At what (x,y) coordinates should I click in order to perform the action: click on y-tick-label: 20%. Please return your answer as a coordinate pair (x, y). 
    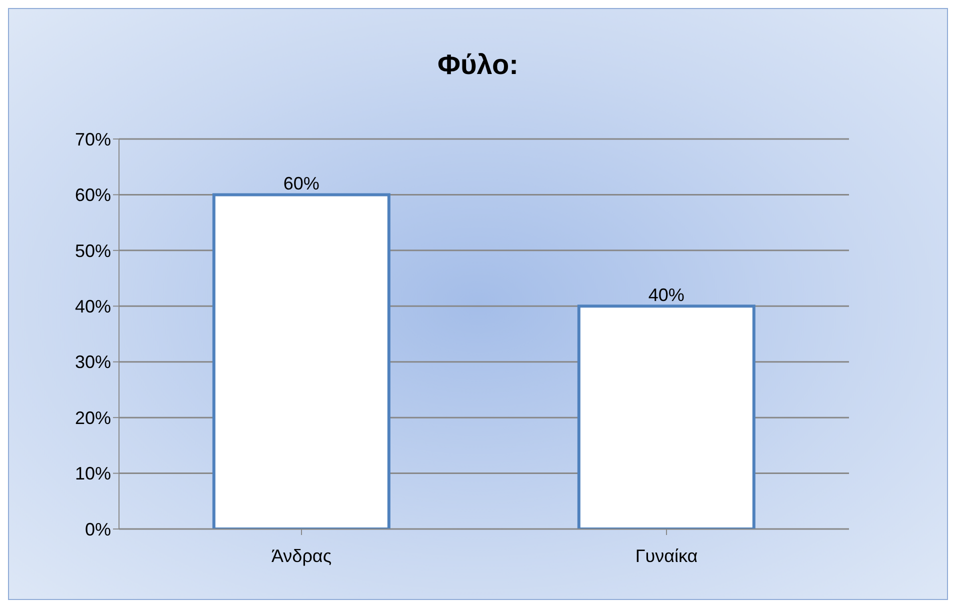
    Looking at the image, I should click on (92, 418).